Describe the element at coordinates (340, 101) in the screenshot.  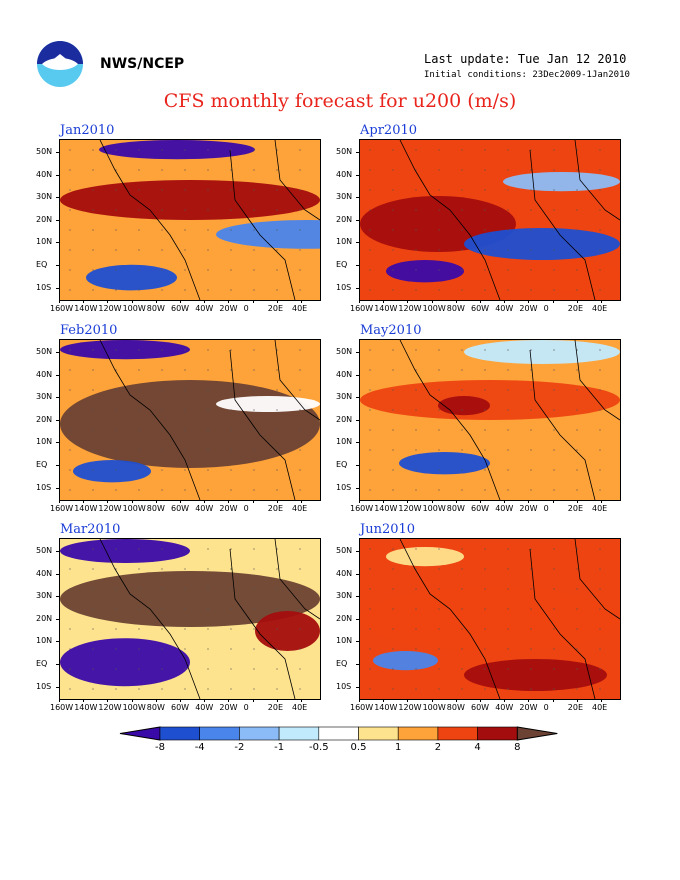
I see `page-title: CFS monthly forecast for u200 (m/s)` at that location.